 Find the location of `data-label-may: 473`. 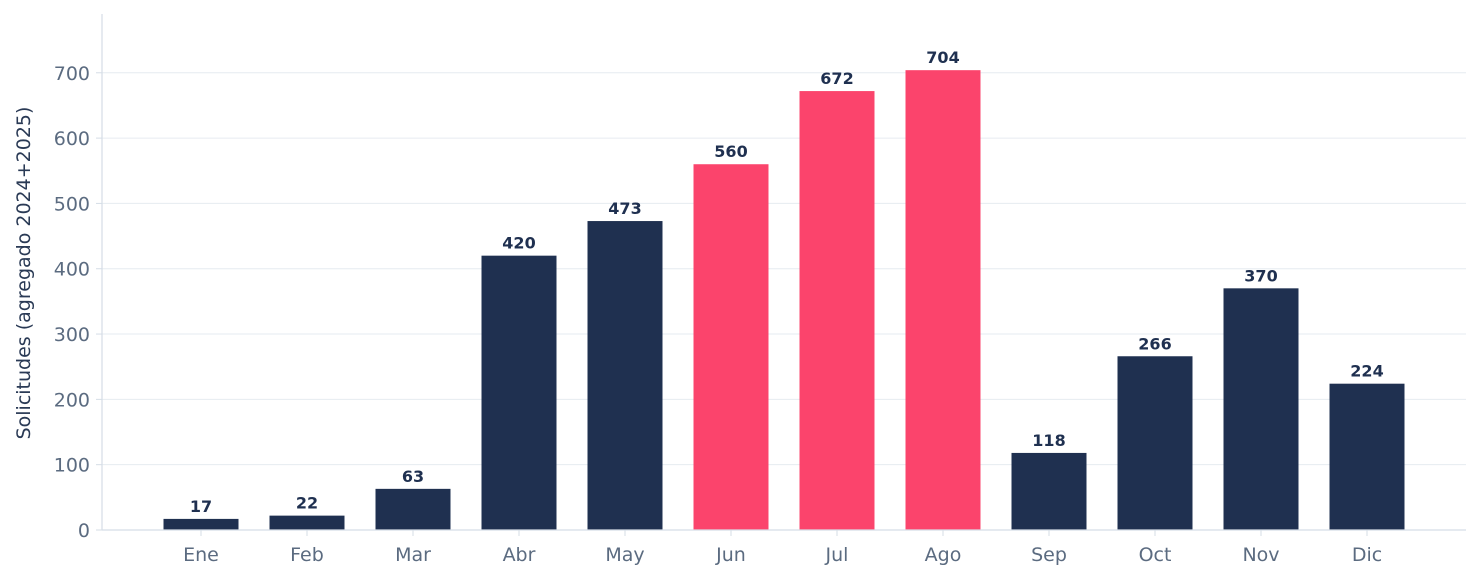

data-label-may: 473 is located at coordinates (624, 208).